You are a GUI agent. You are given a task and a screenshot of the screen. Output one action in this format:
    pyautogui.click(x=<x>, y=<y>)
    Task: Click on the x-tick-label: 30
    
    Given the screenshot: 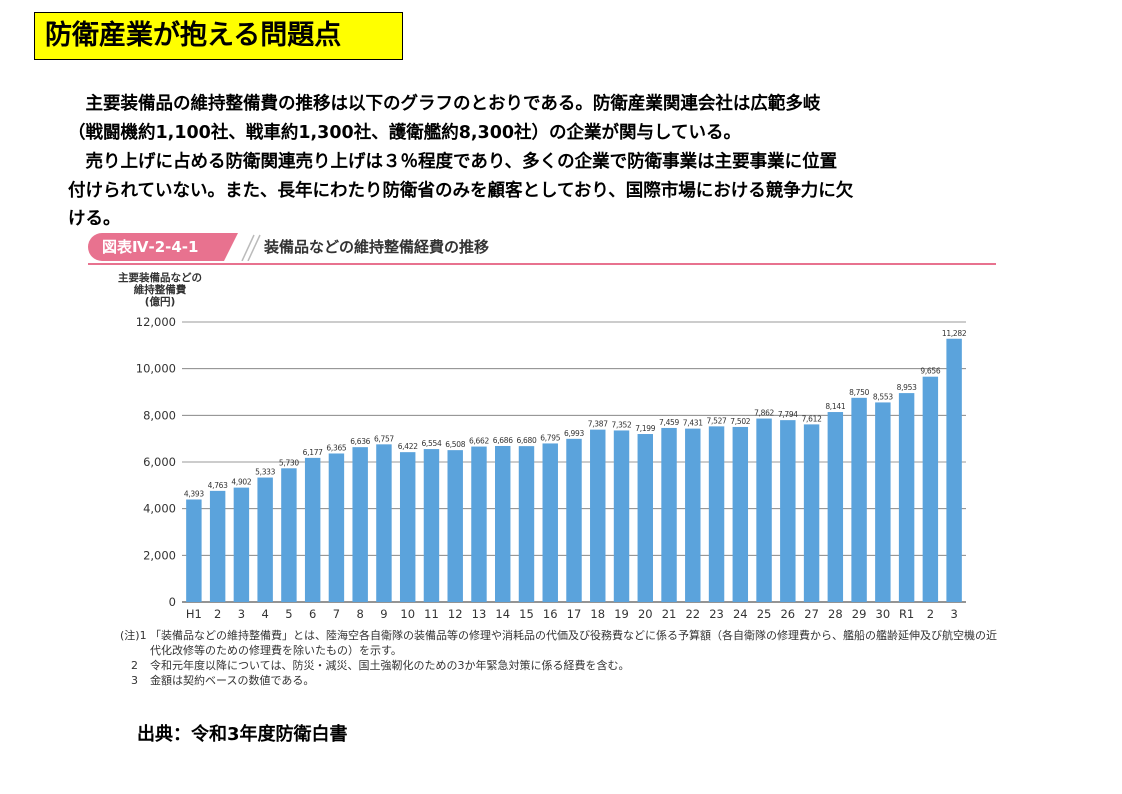 What is the action you would take?
    pyautogui.click(x=883, y=613)
    